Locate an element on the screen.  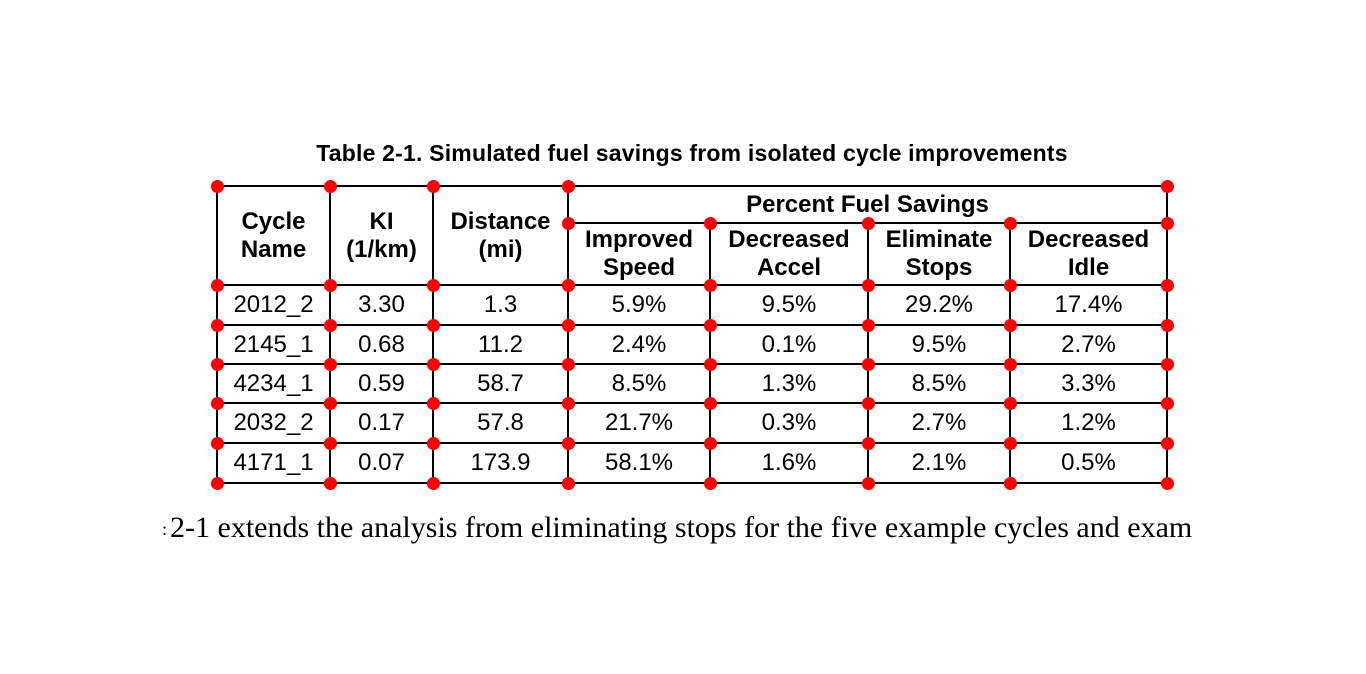
col-header-improved-speed: Improved Speed is located at coordinates (639, 254).